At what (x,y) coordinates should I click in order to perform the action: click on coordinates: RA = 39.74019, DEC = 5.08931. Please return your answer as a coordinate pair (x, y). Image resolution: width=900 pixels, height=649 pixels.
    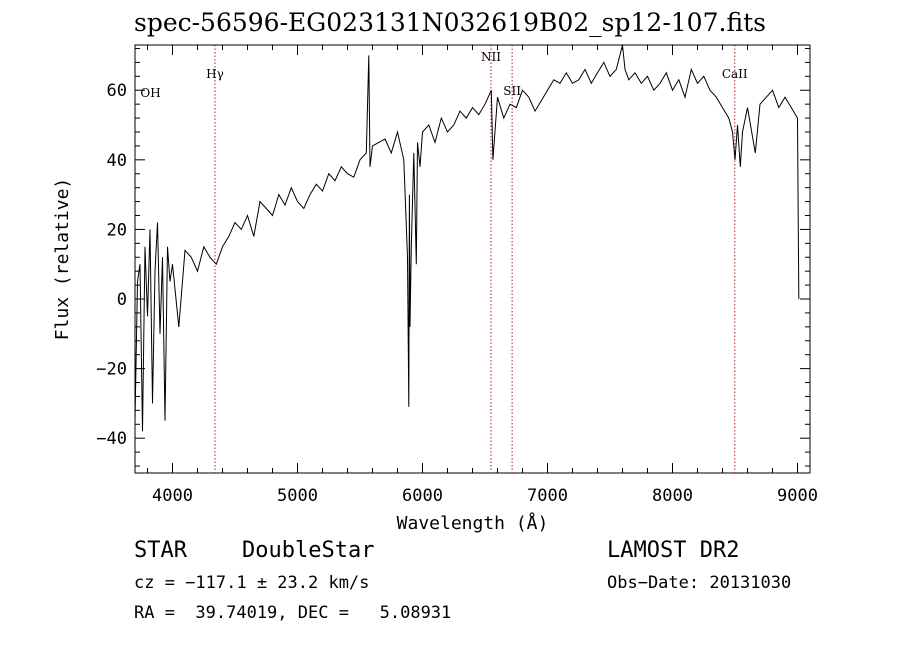
    Looking at the image, I should click on (293, 613).